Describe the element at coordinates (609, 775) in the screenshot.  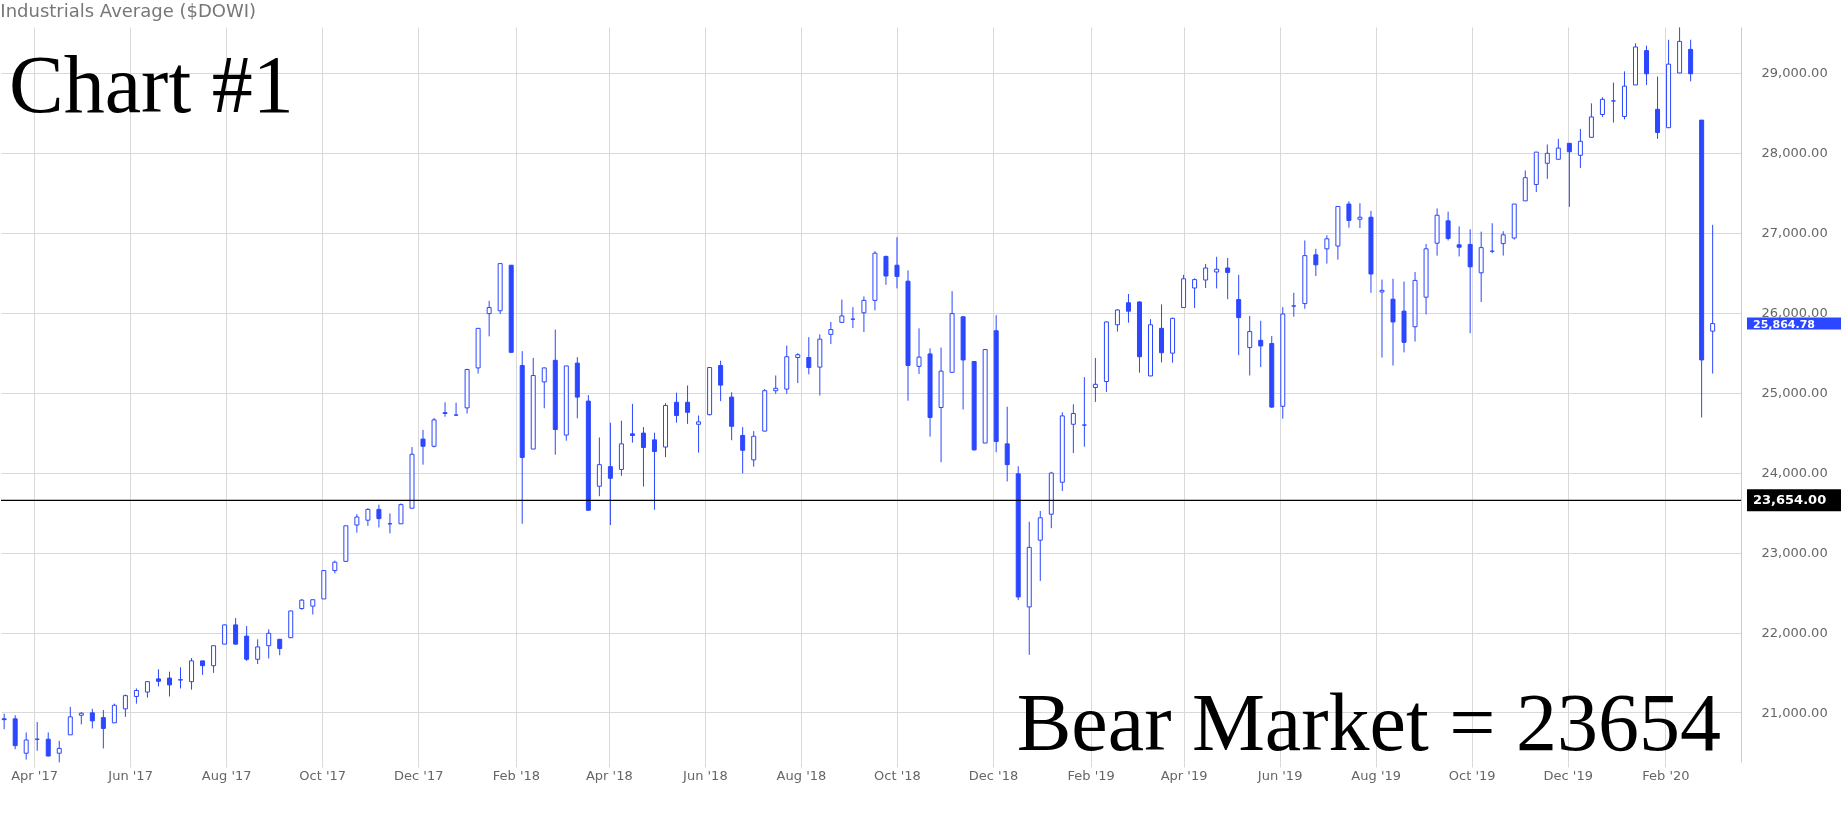
I see `x-tick-label: Apr '18` at that location.